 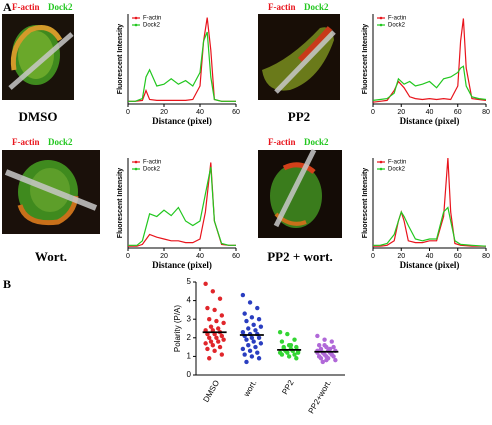 What do you see at coordinates (300, 256) in the screenshot?
I see `condition-label: PP2 + wort.` at bounding box center [300, 256].